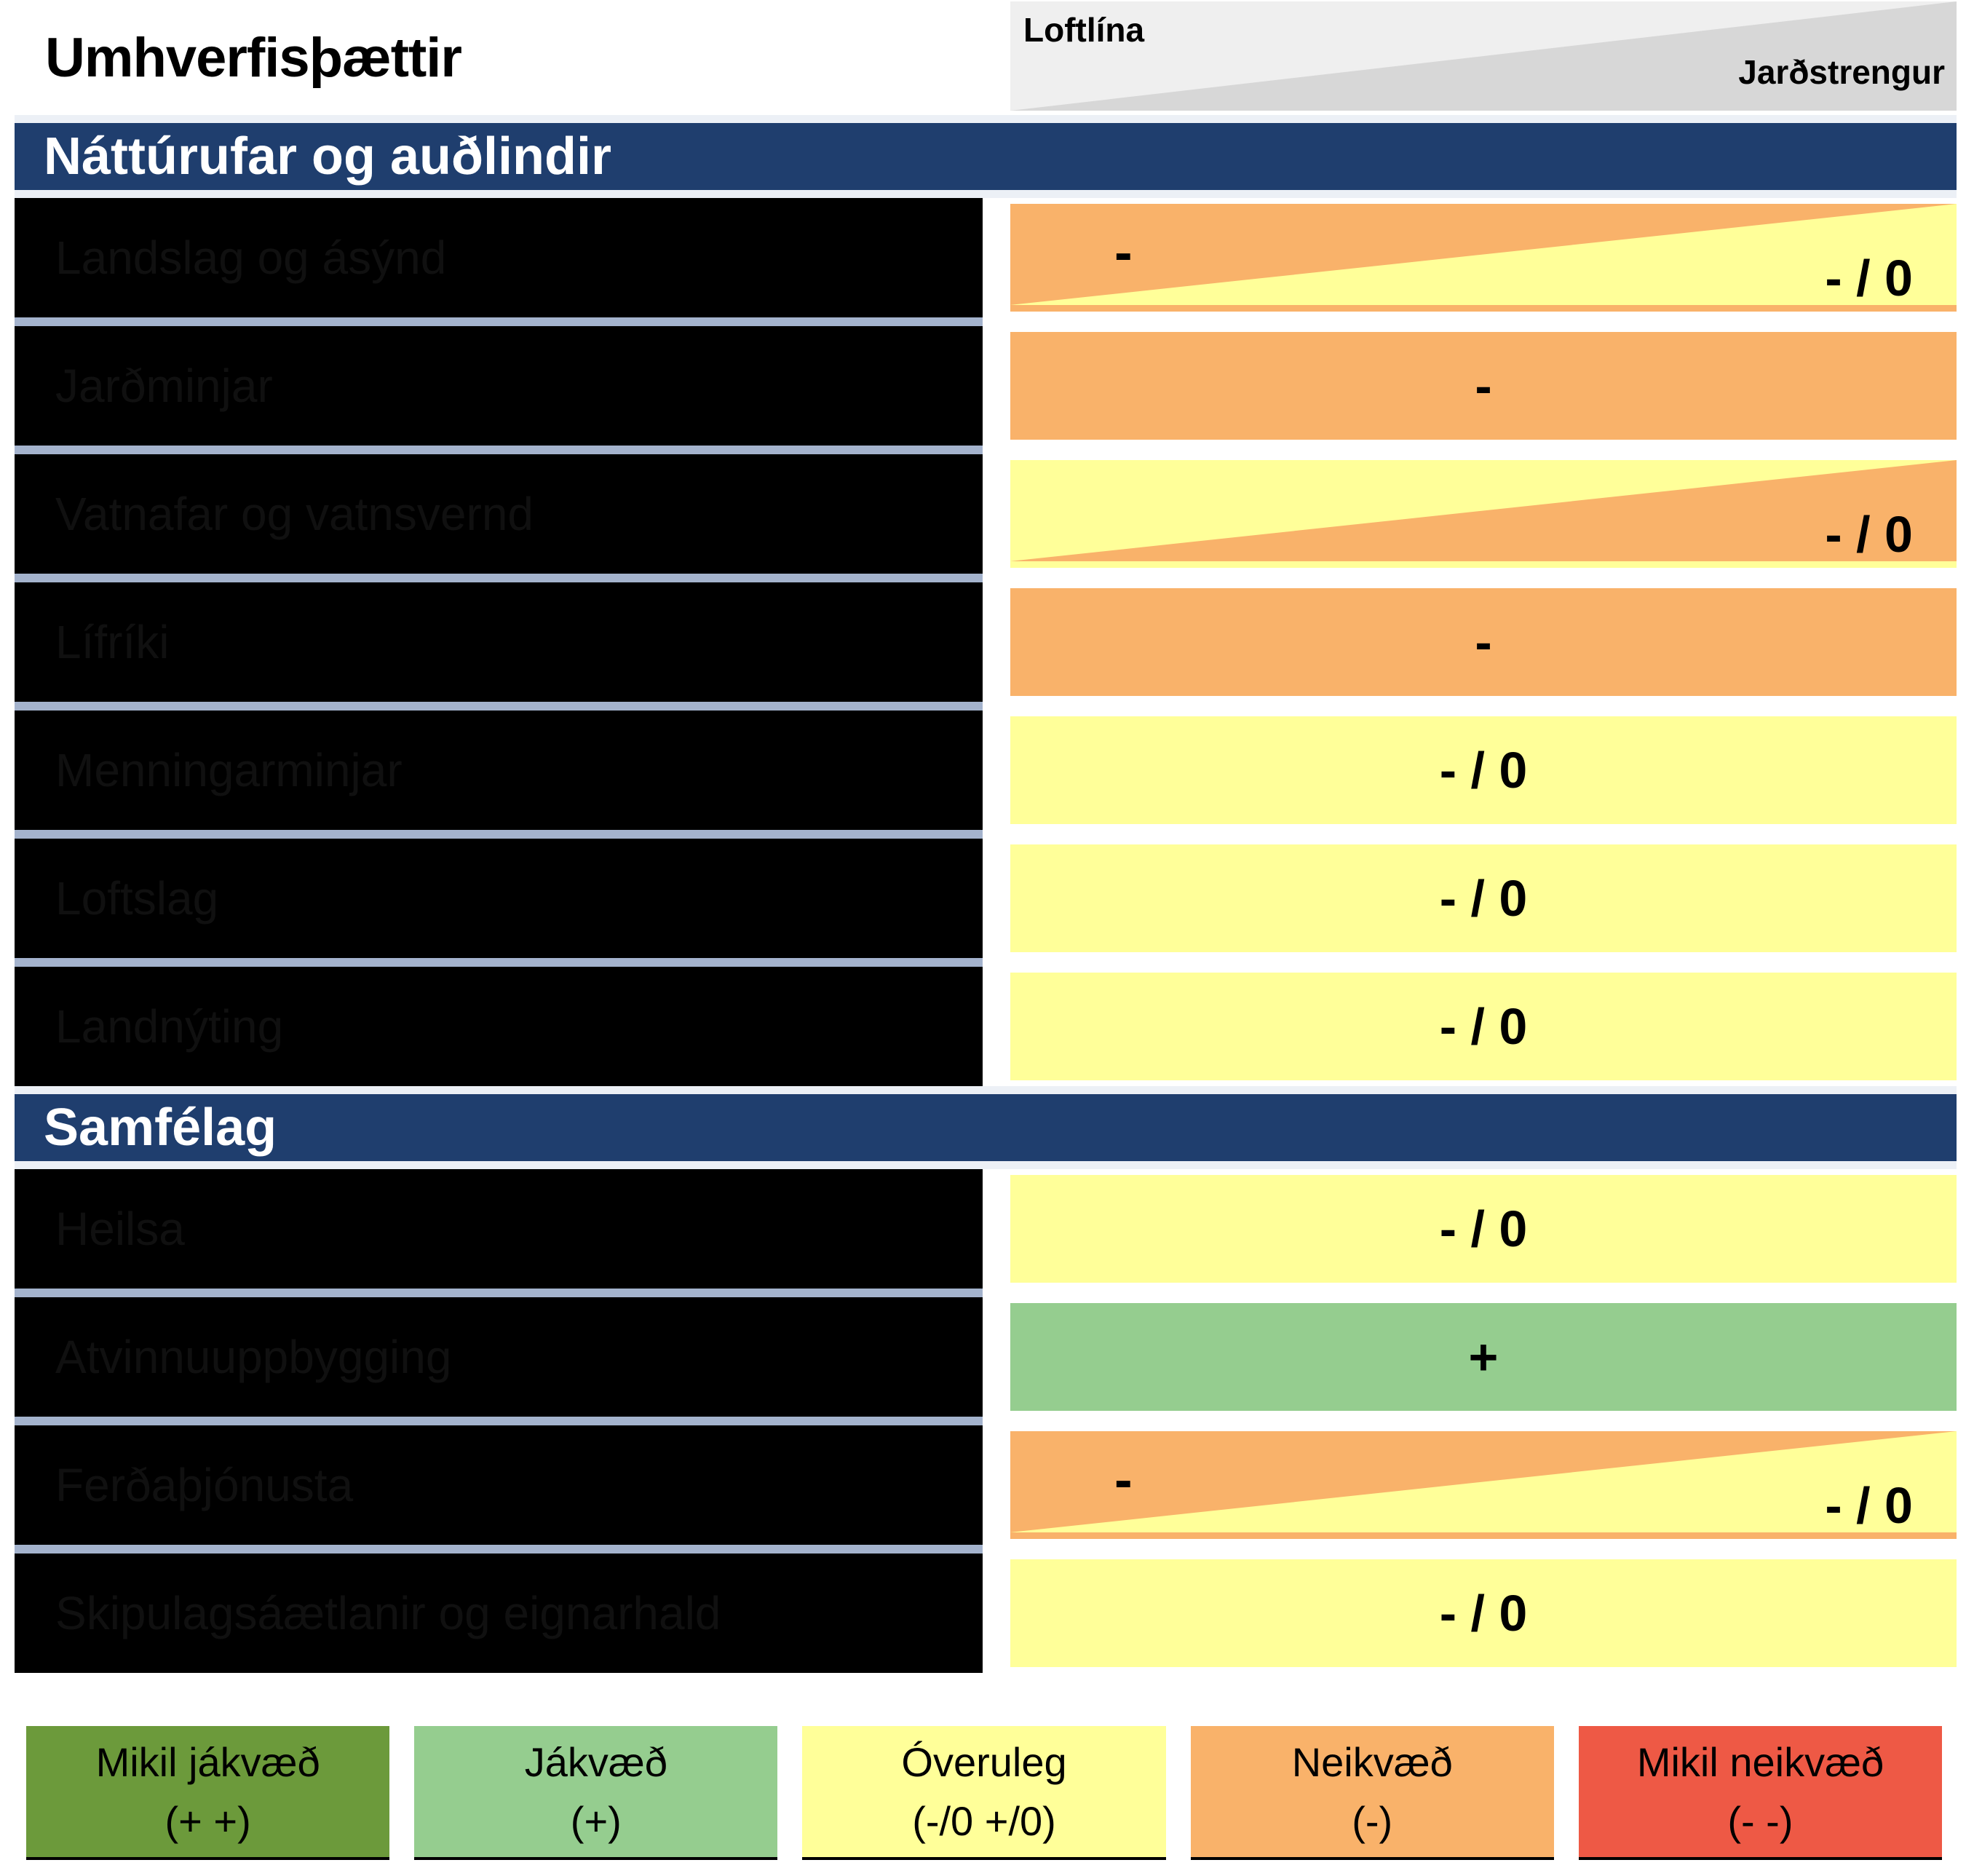  I want to click on legend-item: Mikil jákvæð (+ +), so click(208, 1793).